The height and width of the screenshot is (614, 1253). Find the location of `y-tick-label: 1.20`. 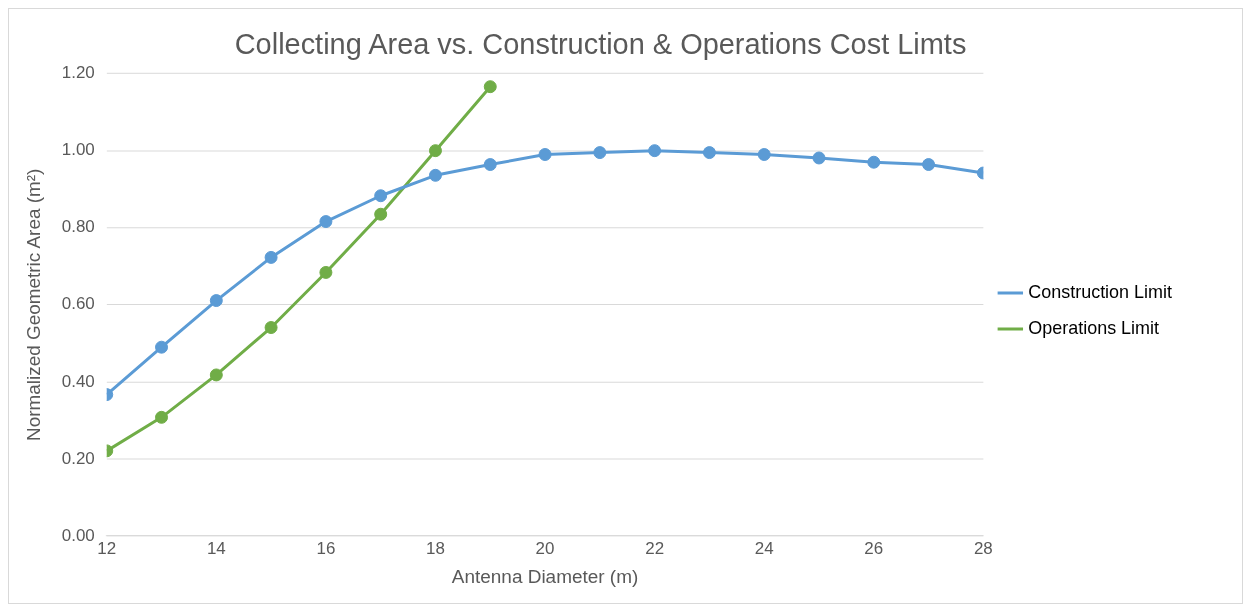

y-tick-label: 1.20 is located at coordinates (78, 73).